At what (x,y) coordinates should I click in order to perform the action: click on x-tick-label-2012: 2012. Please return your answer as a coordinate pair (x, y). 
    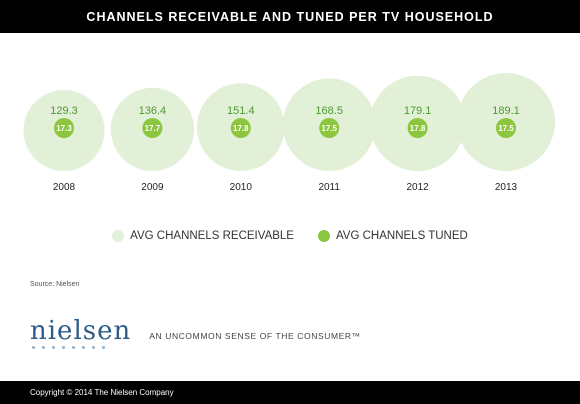
    Looking at the image, I should click on (417, 187).